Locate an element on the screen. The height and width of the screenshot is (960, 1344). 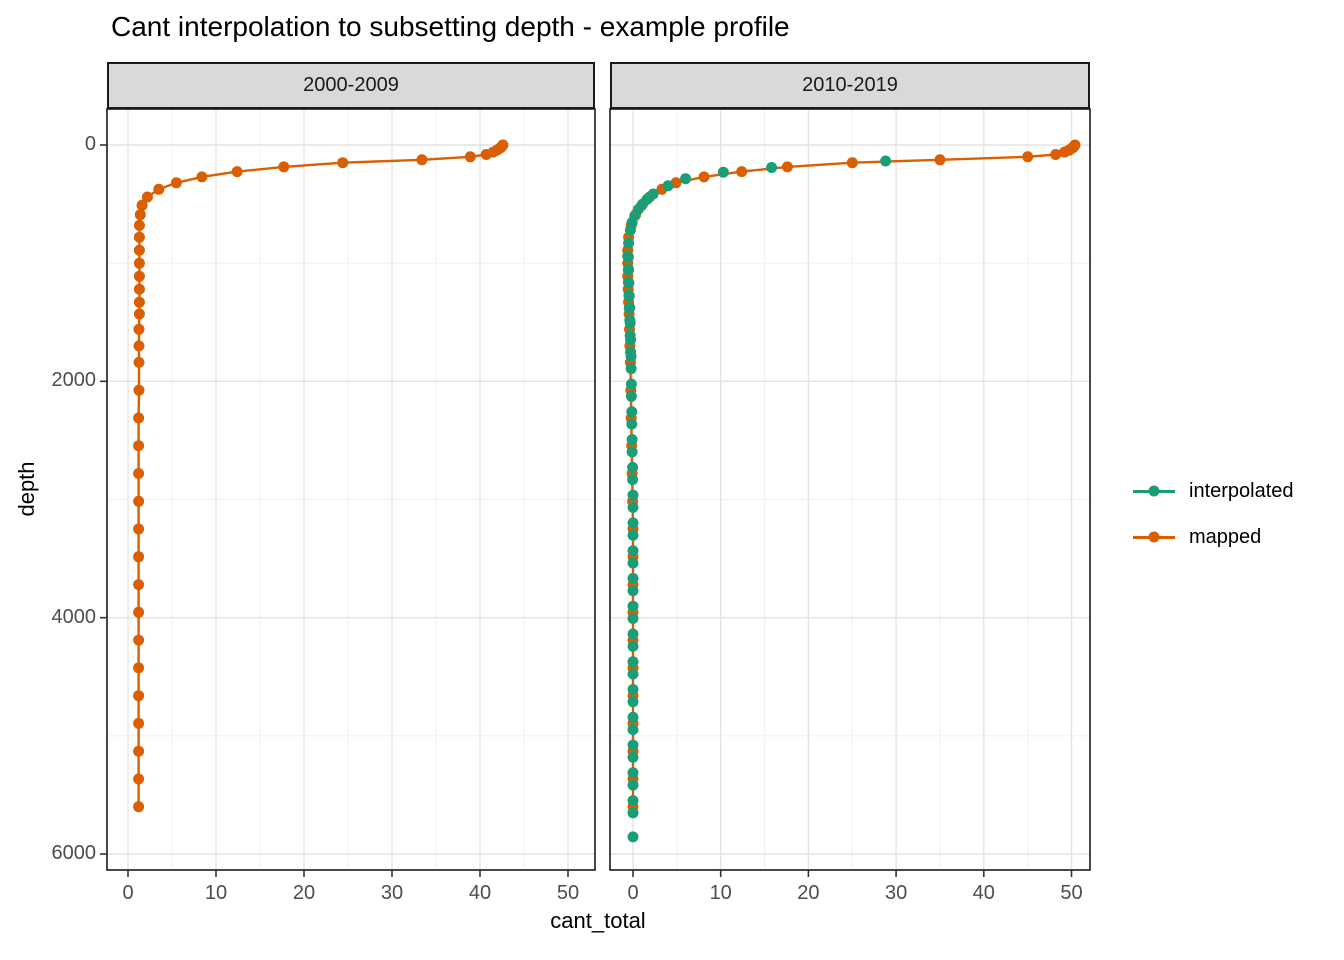
legend-key-mapped-icon is located at coordinates (1154, 537).